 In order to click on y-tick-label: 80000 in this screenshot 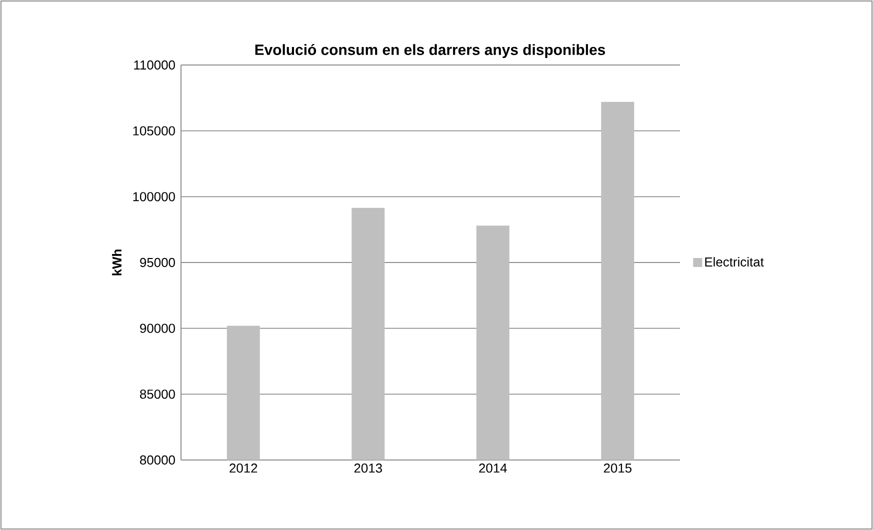, I will do `click(157, 460)`.